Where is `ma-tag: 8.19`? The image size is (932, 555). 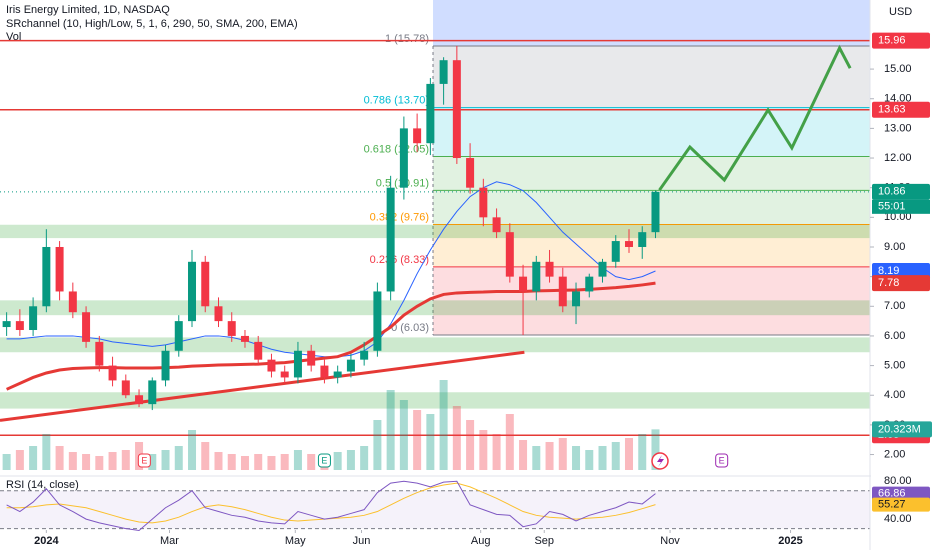
ma-tag: 8.19 is located at coordinates (888, 271).